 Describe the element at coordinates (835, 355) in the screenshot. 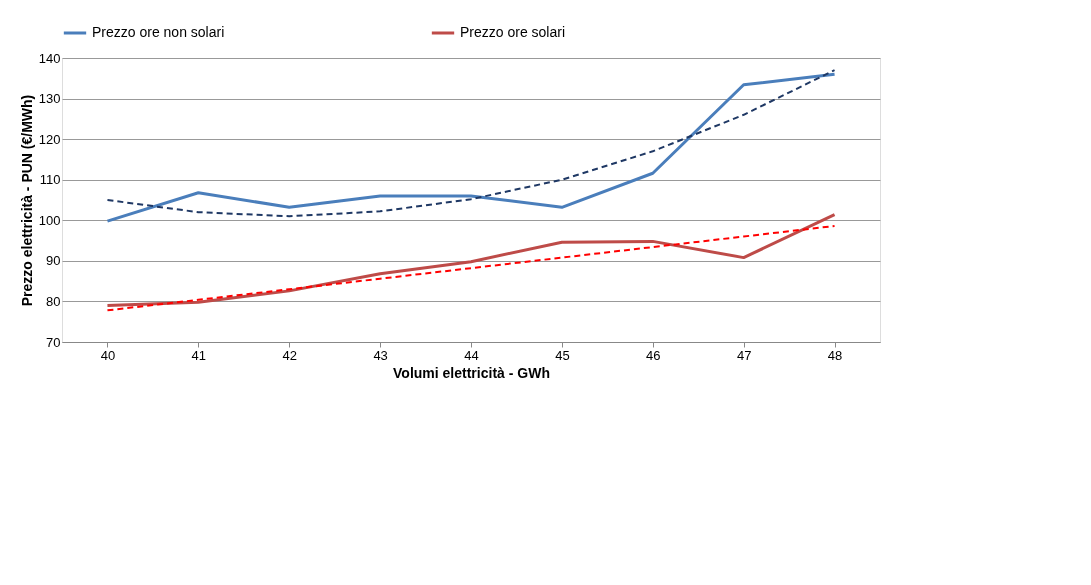

I see `x-tick-label: 48` at that location.